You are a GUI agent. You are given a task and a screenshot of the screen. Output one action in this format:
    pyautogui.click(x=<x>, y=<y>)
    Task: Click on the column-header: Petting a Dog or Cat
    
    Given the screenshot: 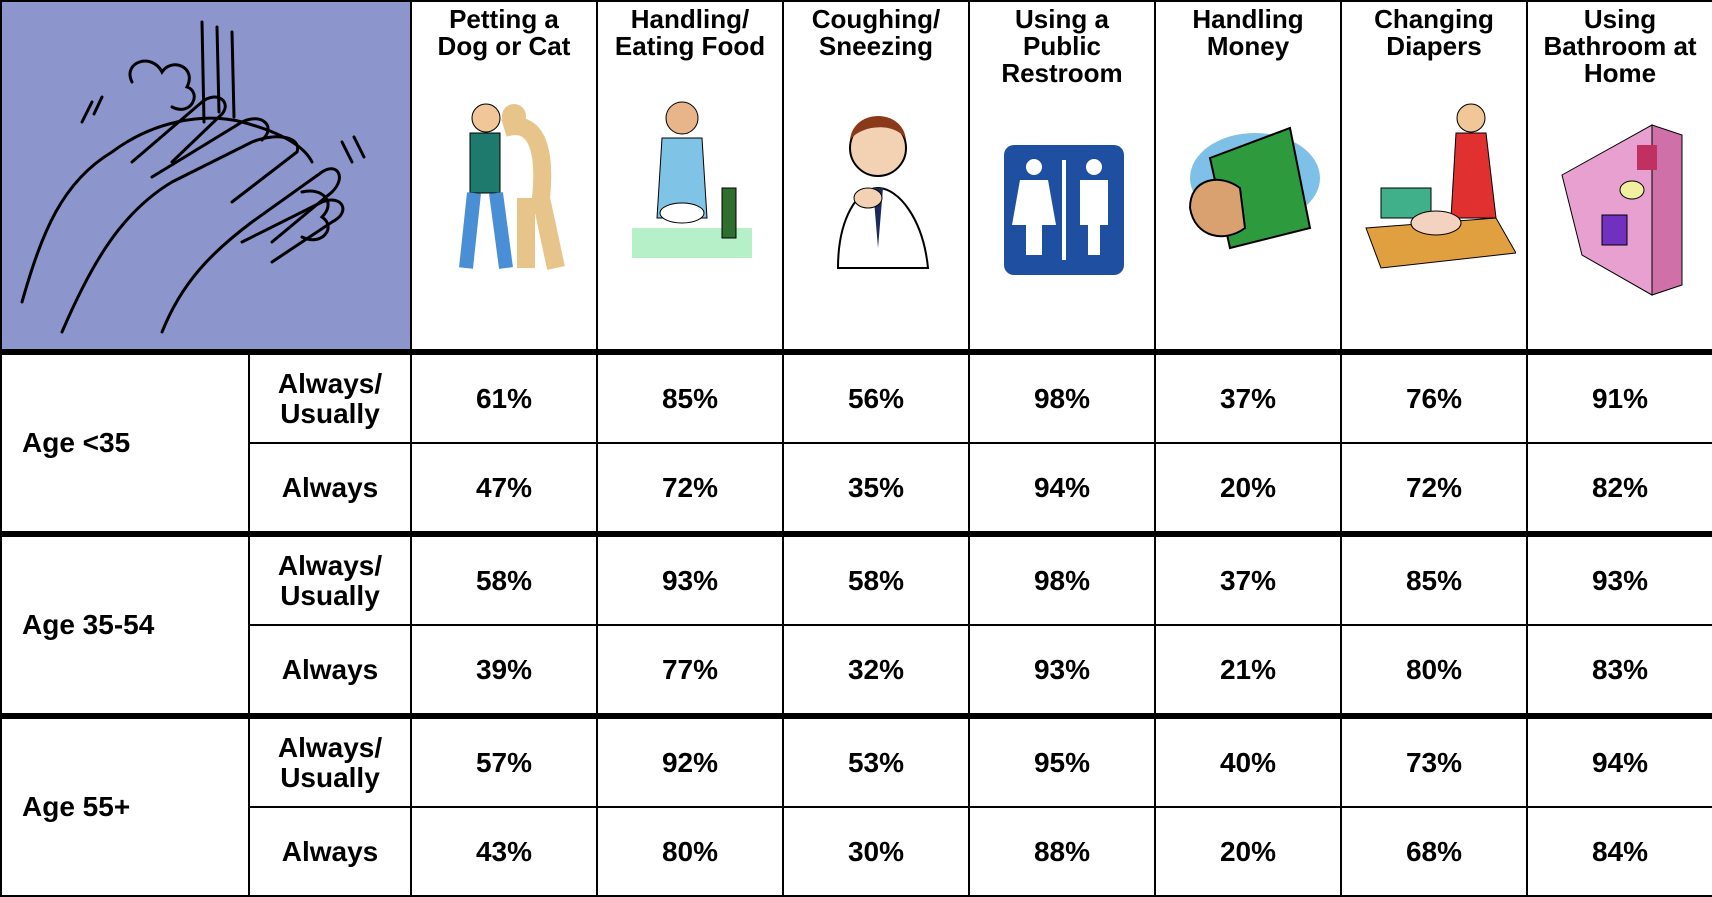 What is the action you would take?
    pyautogui.click(x=504, y=177)
    